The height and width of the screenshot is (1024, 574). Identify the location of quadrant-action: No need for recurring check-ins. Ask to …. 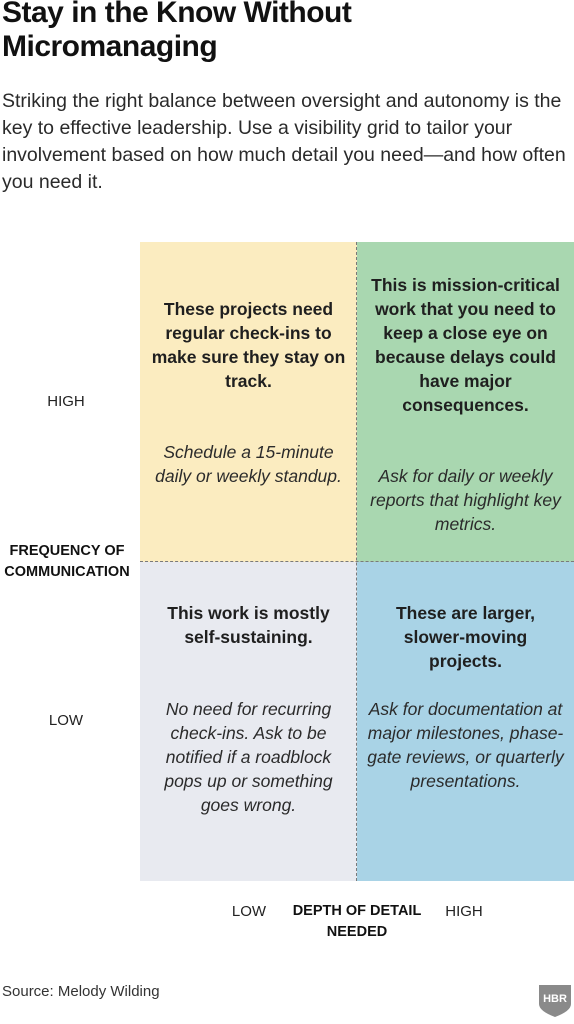
(248, 757).